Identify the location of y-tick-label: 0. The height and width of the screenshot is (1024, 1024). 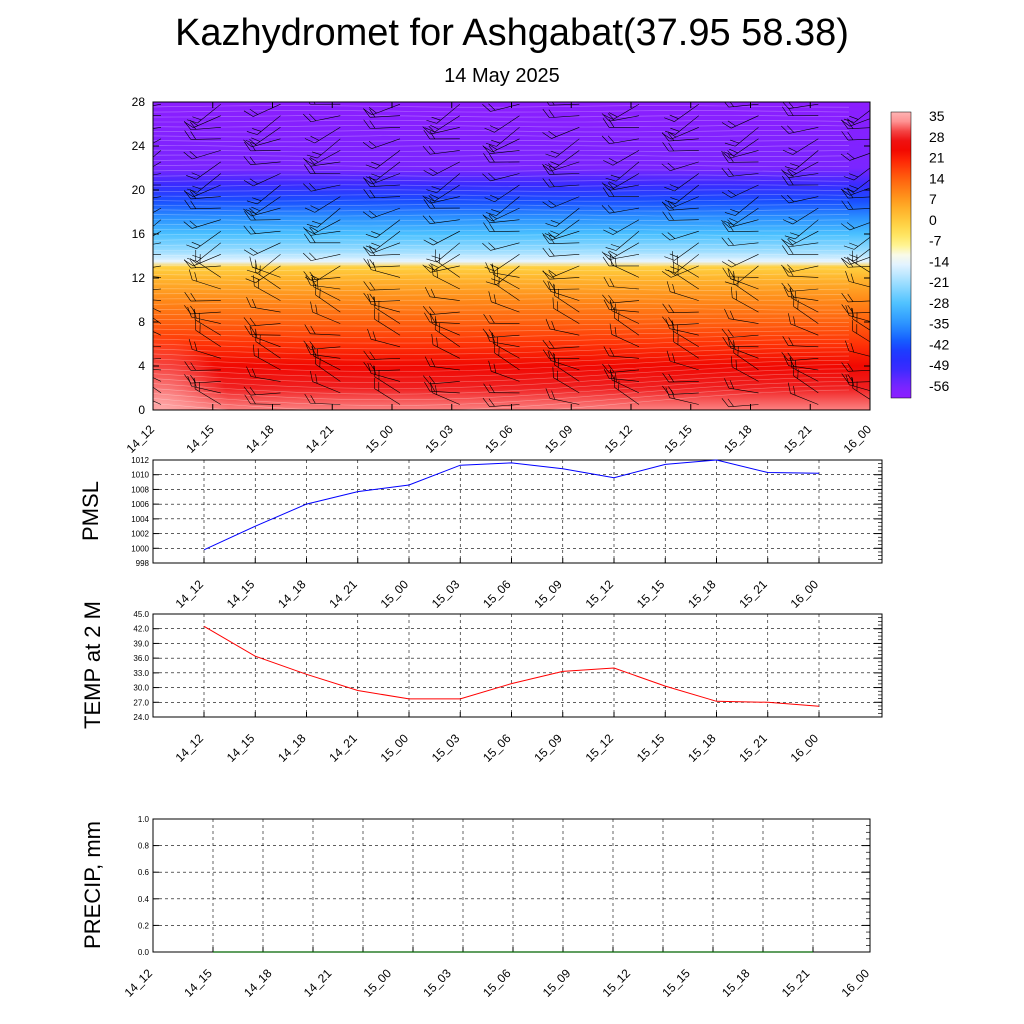
(141, 410).